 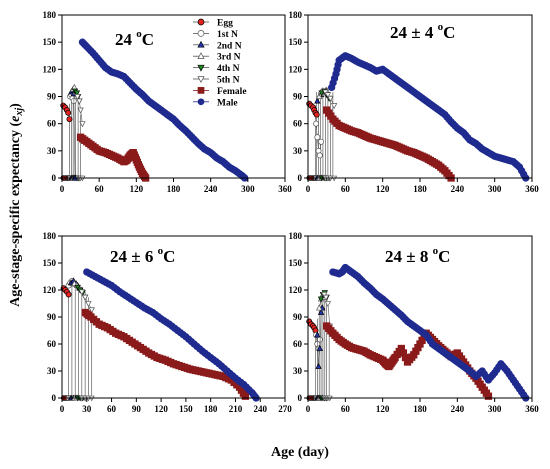 What do you see at coordinates (229, 58) in the screenshot?
I see `legend-label-3rd-n: 3rd N` at bounding box center [229, 58].